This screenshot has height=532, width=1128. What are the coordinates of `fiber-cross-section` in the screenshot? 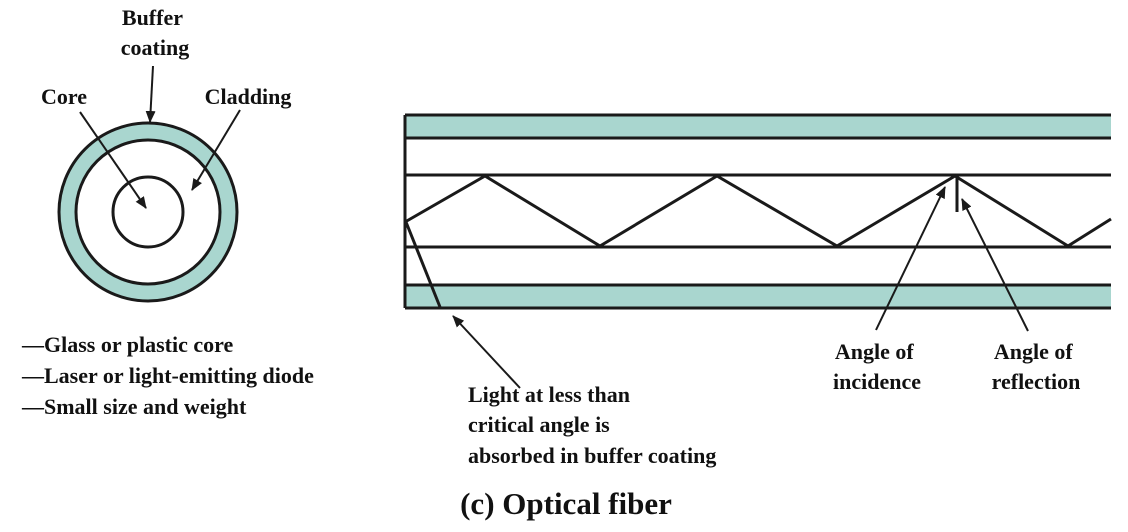 It's located at (148, 212).